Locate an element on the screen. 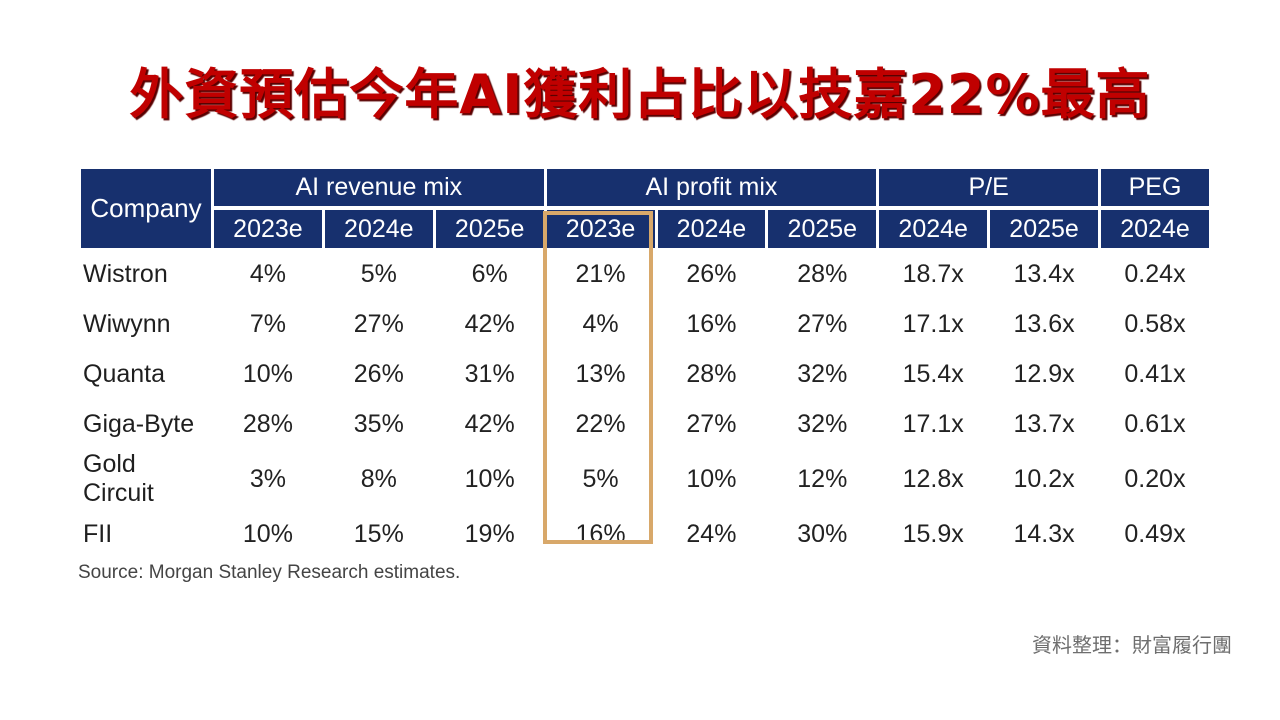 The image size is (1280, 720). table-cell: 13% is located at coordinates (600, 373).